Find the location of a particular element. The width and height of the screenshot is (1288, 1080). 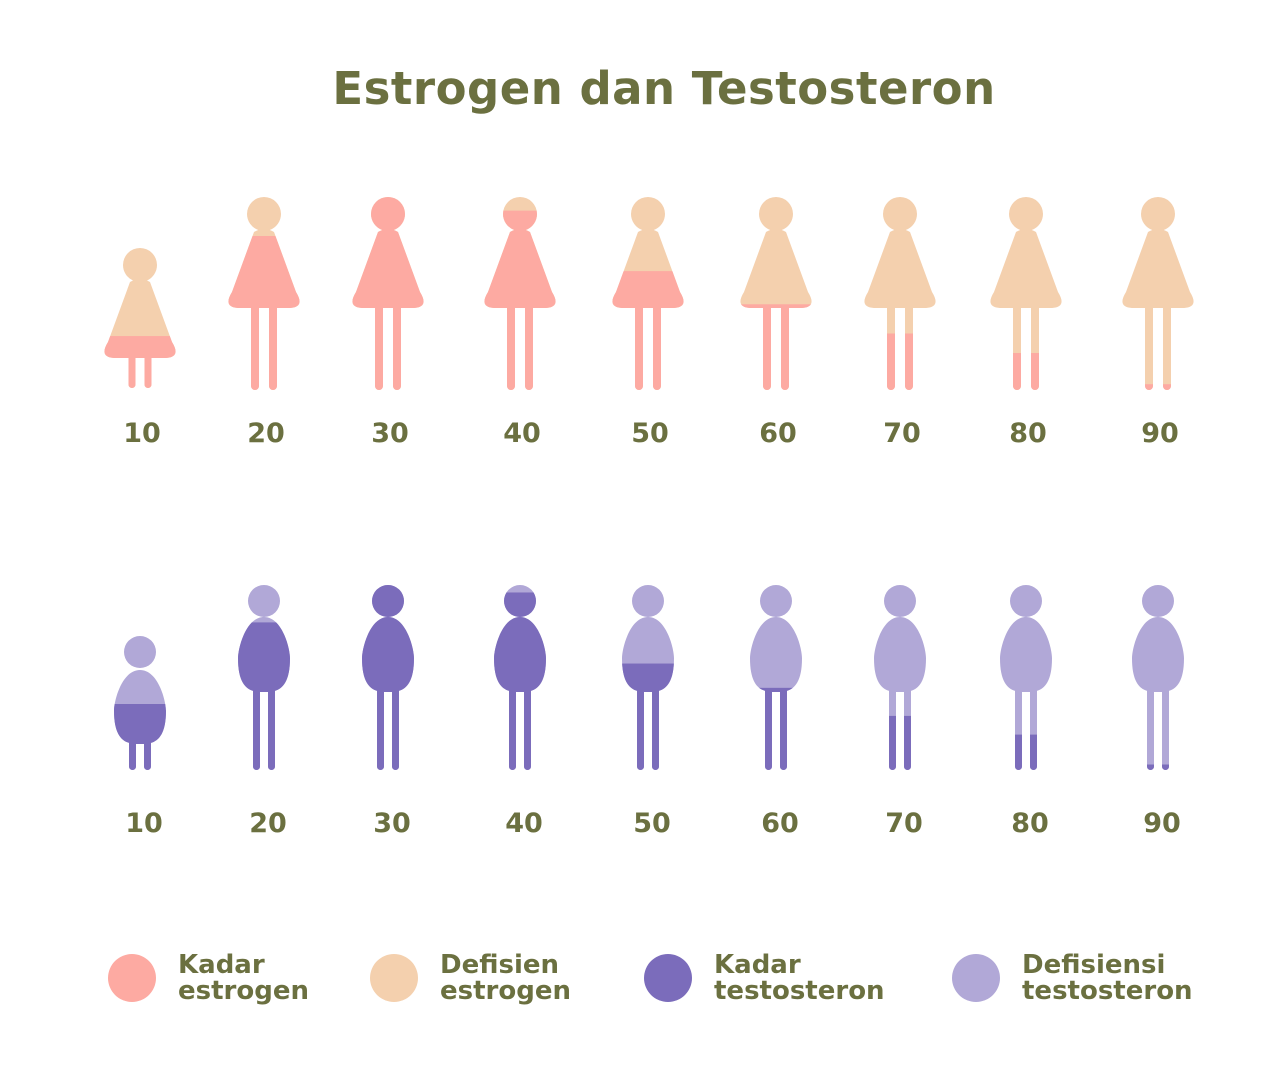

testosterone-age-label: 80 is located at coordinates (1030, 823).